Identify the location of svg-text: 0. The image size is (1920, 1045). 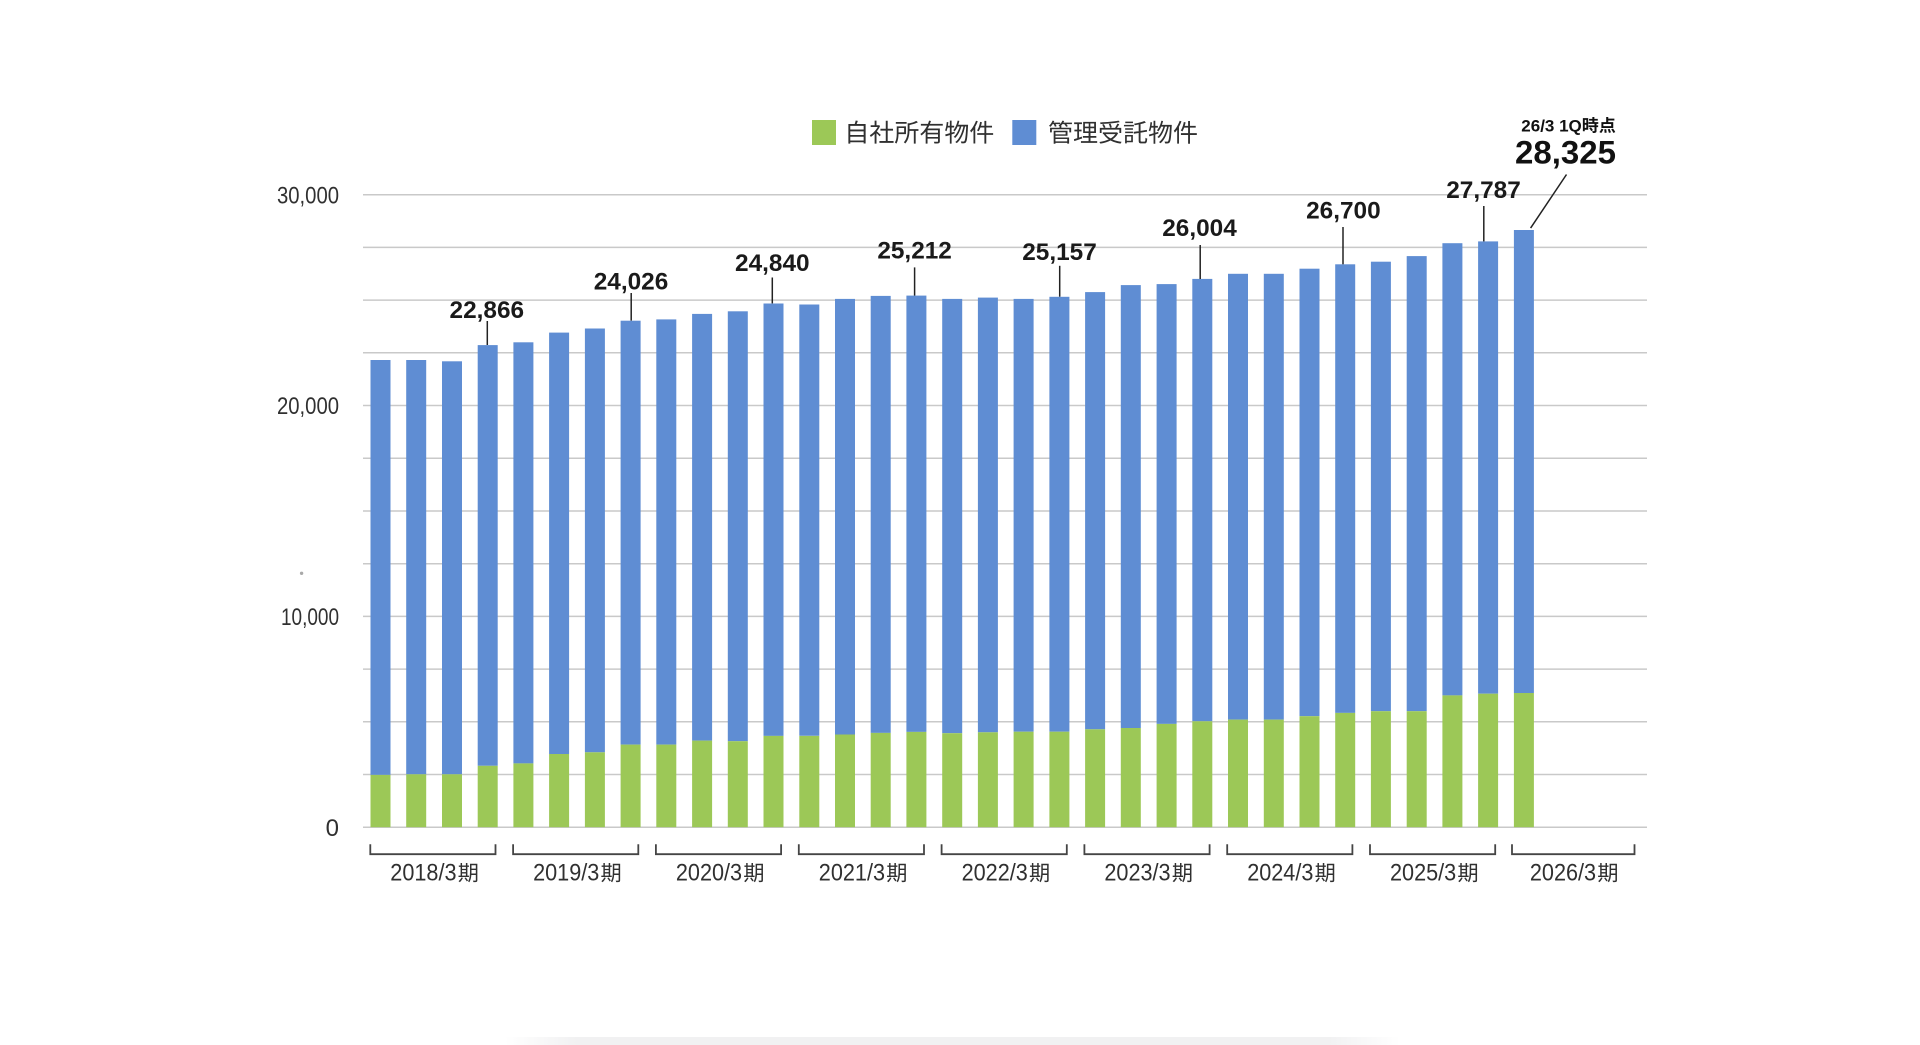
(332, 828).